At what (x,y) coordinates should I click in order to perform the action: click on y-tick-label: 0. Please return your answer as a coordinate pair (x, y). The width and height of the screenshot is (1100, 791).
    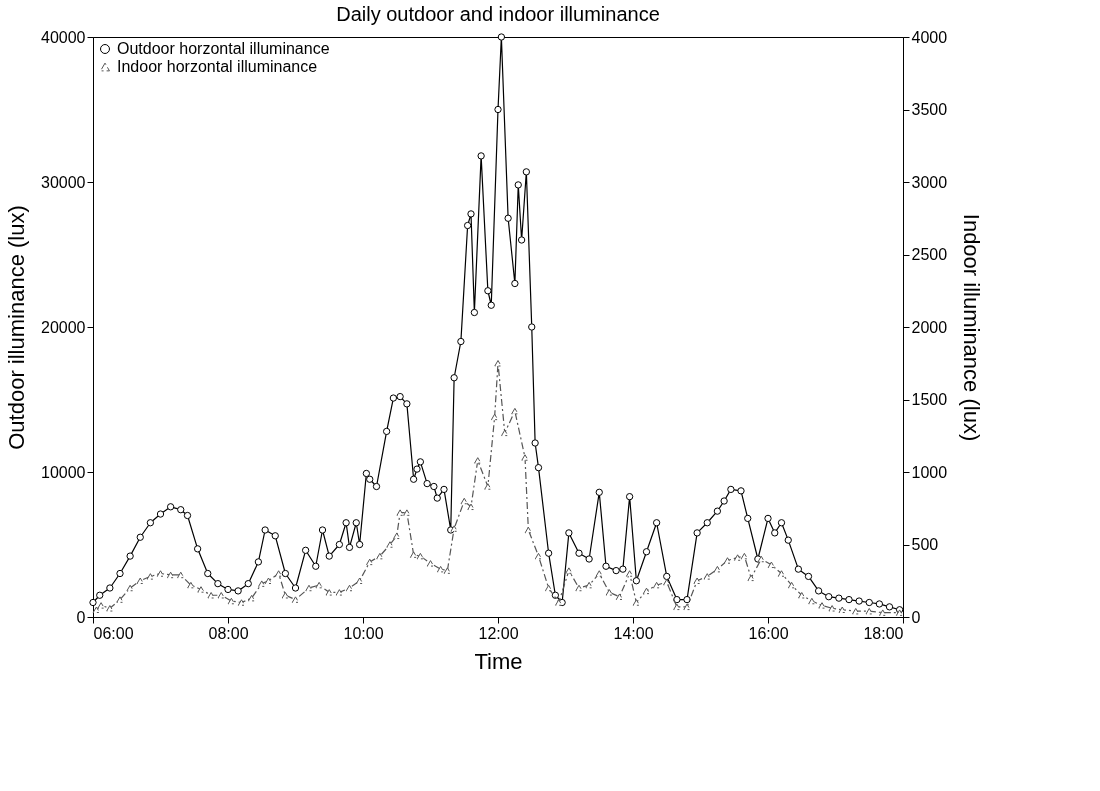
    Looking at the image, I should click on (81, 617).